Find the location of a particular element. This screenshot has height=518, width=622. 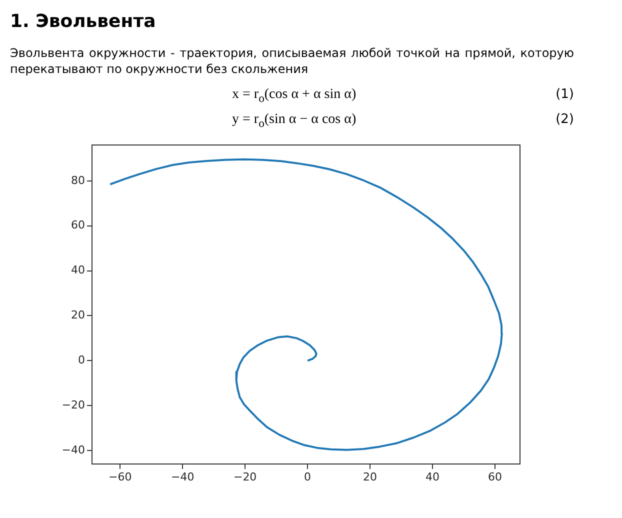

text: y = r$_{o}$(sin α − α cos α) is located at coordinates (294, 121).